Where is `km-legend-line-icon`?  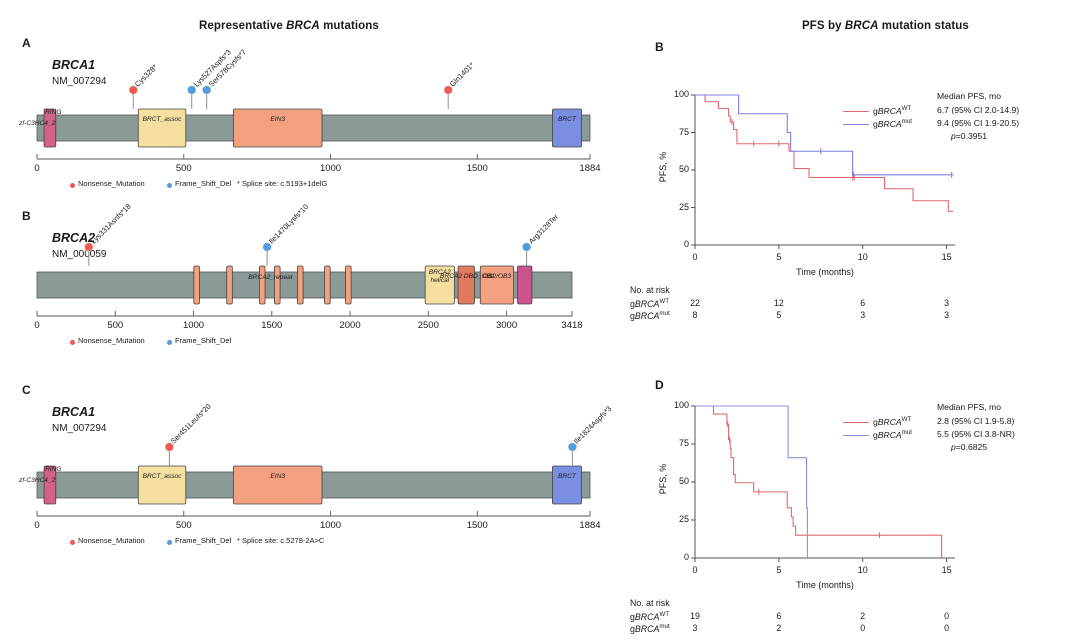
km-legend-line-icon is located at coordinates (856, 435).